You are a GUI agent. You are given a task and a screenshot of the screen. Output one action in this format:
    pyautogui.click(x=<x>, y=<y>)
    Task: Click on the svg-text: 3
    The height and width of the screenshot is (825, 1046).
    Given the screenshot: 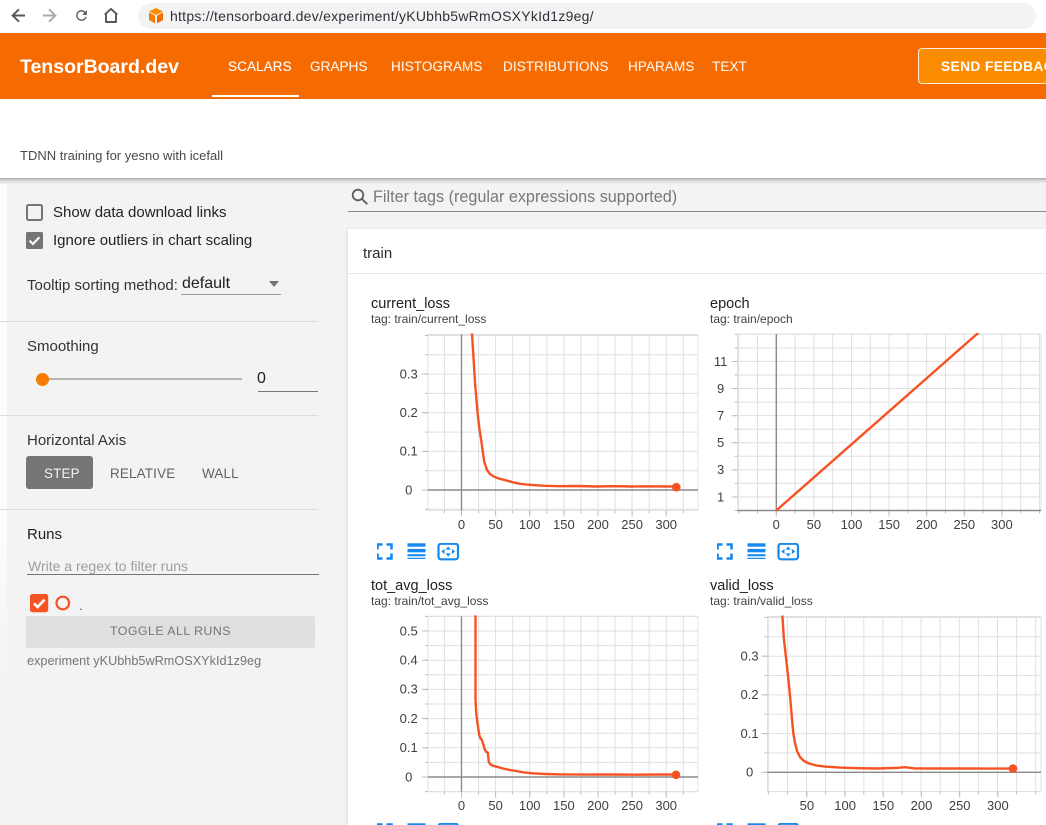 What is the action you would take?
    pyautogui.click(x=720, y=469)
    